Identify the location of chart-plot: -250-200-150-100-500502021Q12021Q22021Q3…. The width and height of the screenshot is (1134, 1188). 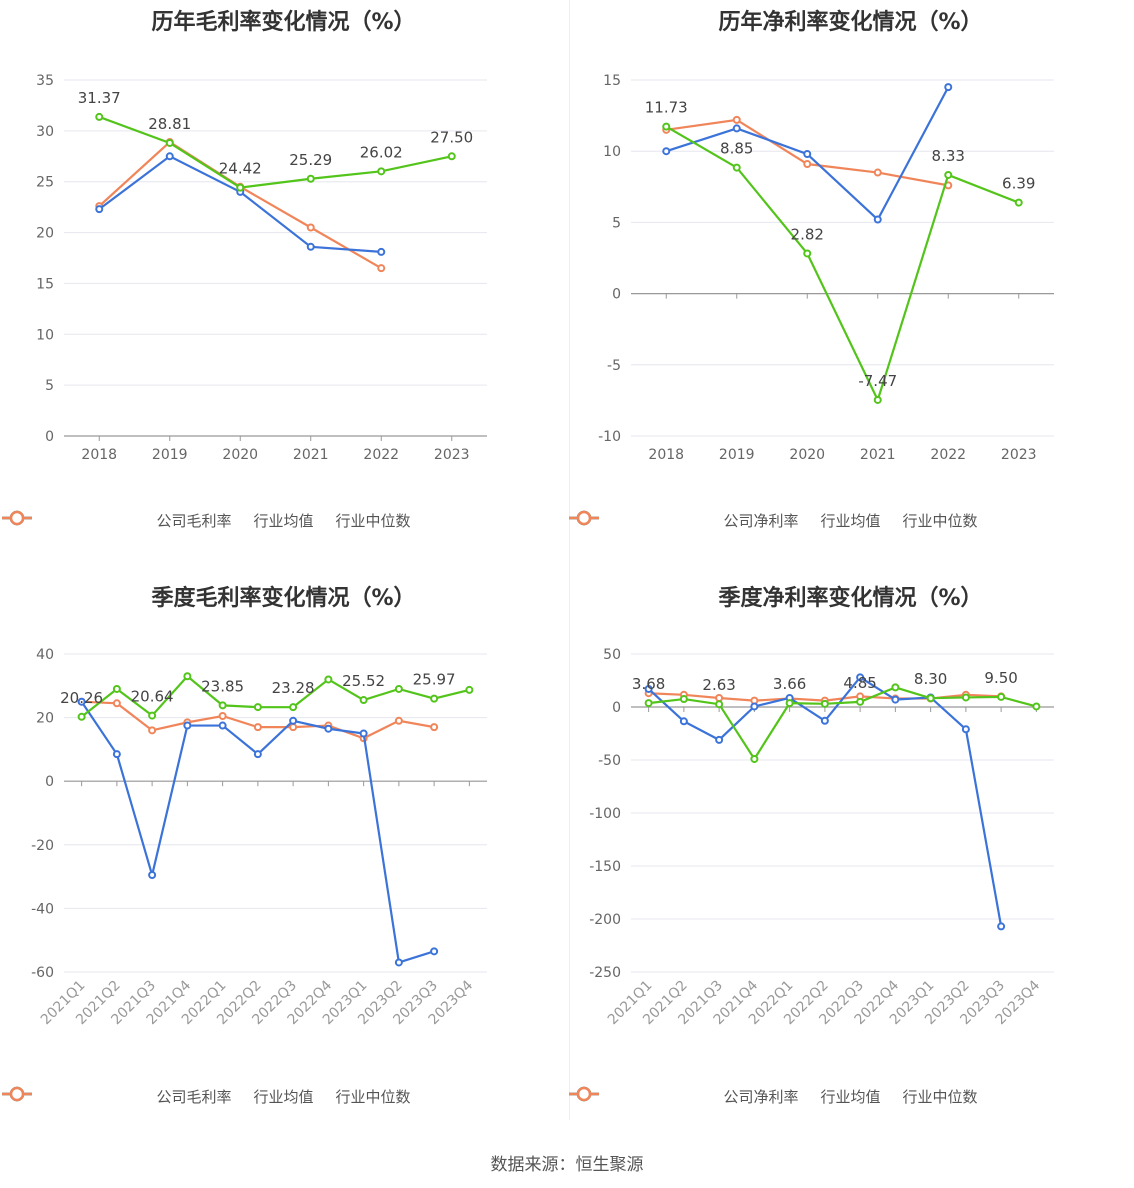
(821, 837).